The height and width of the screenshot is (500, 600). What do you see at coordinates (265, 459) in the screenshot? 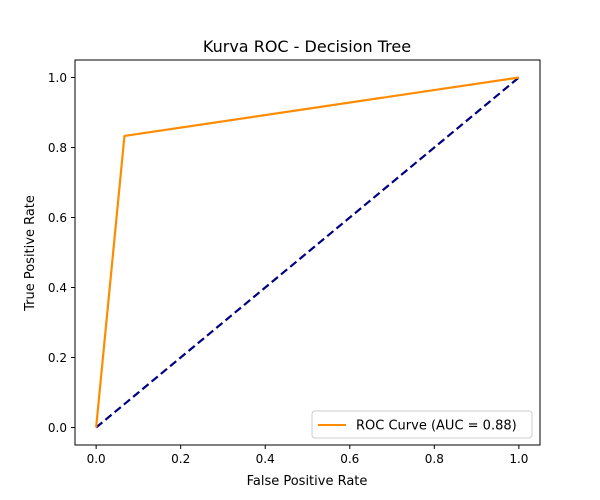
I see `x-tick-label: 0.4` at bounding box center [265, 459].